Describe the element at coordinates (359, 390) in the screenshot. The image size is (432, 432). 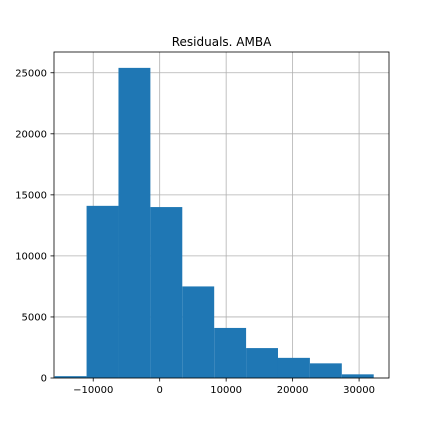
I see `x-tick-label: 30000` at that location.